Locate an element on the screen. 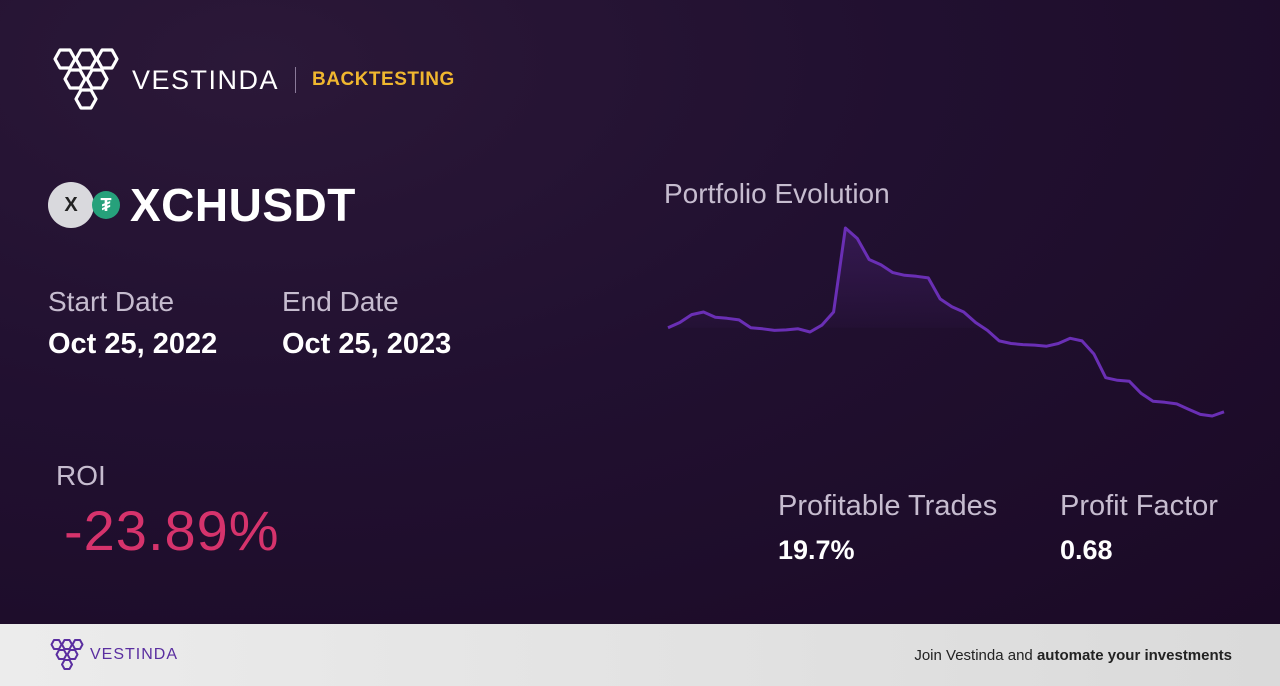 The height and width of the screenshot is (686, 1280). start-date-value: Oct 25, 2022 is located at coordinates (133, 344).